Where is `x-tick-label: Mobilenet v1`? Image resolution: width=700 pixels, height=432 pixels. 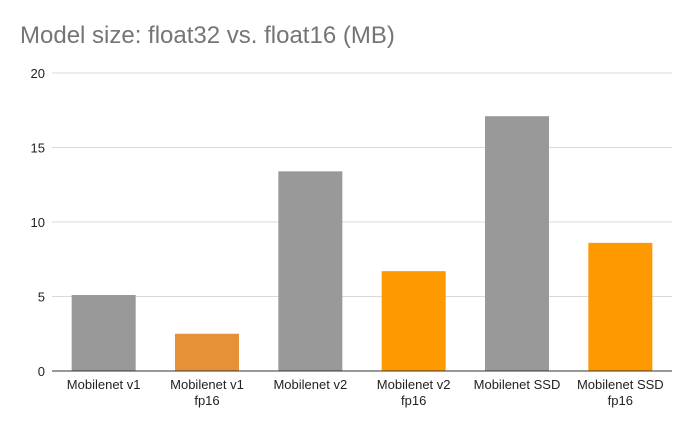
x-tick-label: Mobilenet v1 is located at coordinates (104, 384).